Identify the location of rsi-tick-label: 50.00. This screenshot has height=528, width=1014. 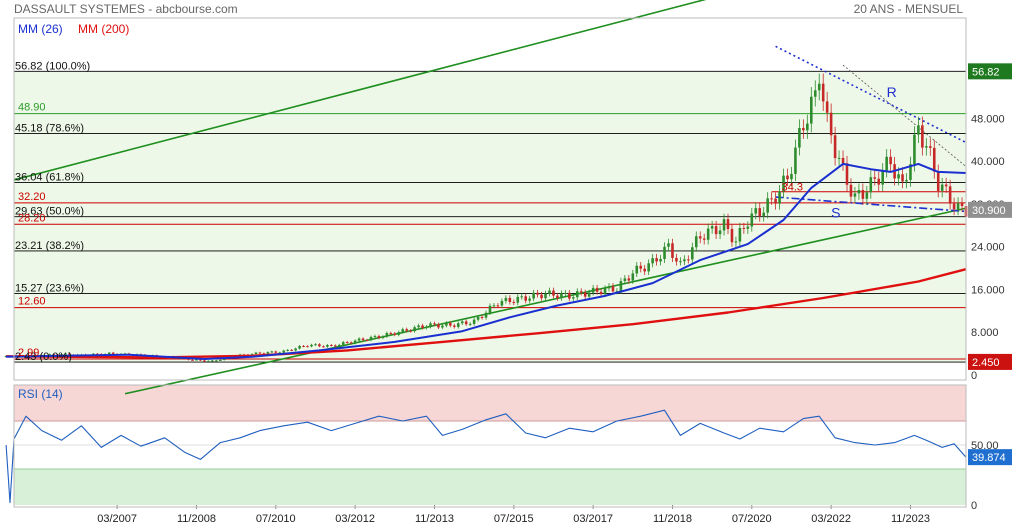
(985, 446).